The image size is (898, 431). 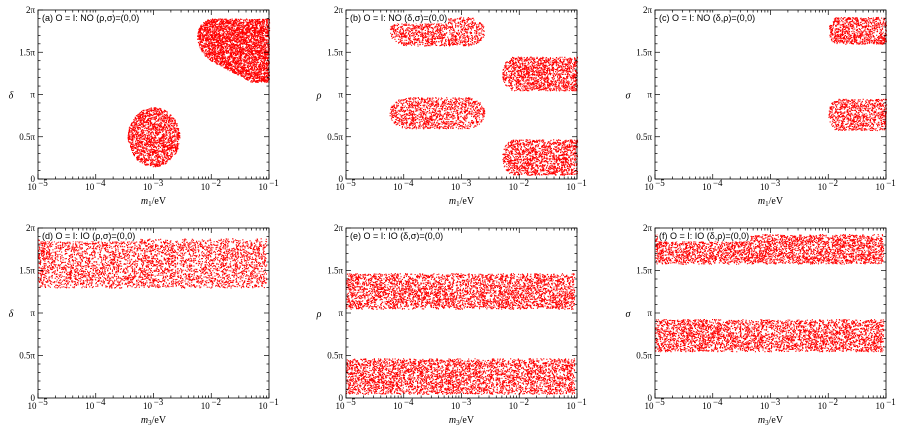 I want to click on panel-label: (b) O = I: NO (δ,σ)=(0,0), so click(x=398, y=18).